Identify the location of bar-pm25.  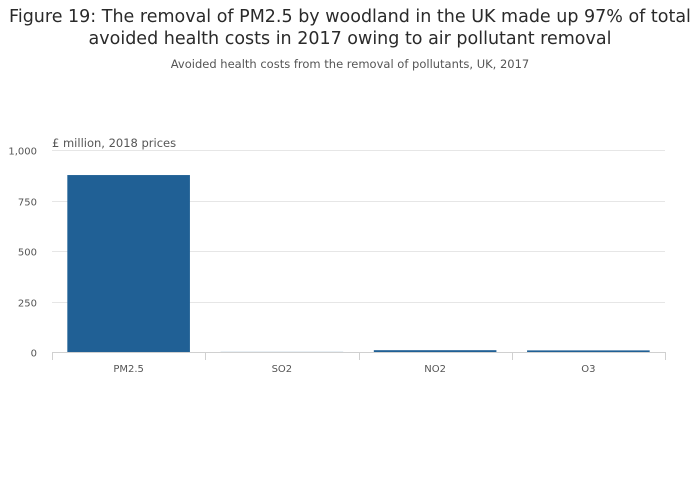
(128, 263).